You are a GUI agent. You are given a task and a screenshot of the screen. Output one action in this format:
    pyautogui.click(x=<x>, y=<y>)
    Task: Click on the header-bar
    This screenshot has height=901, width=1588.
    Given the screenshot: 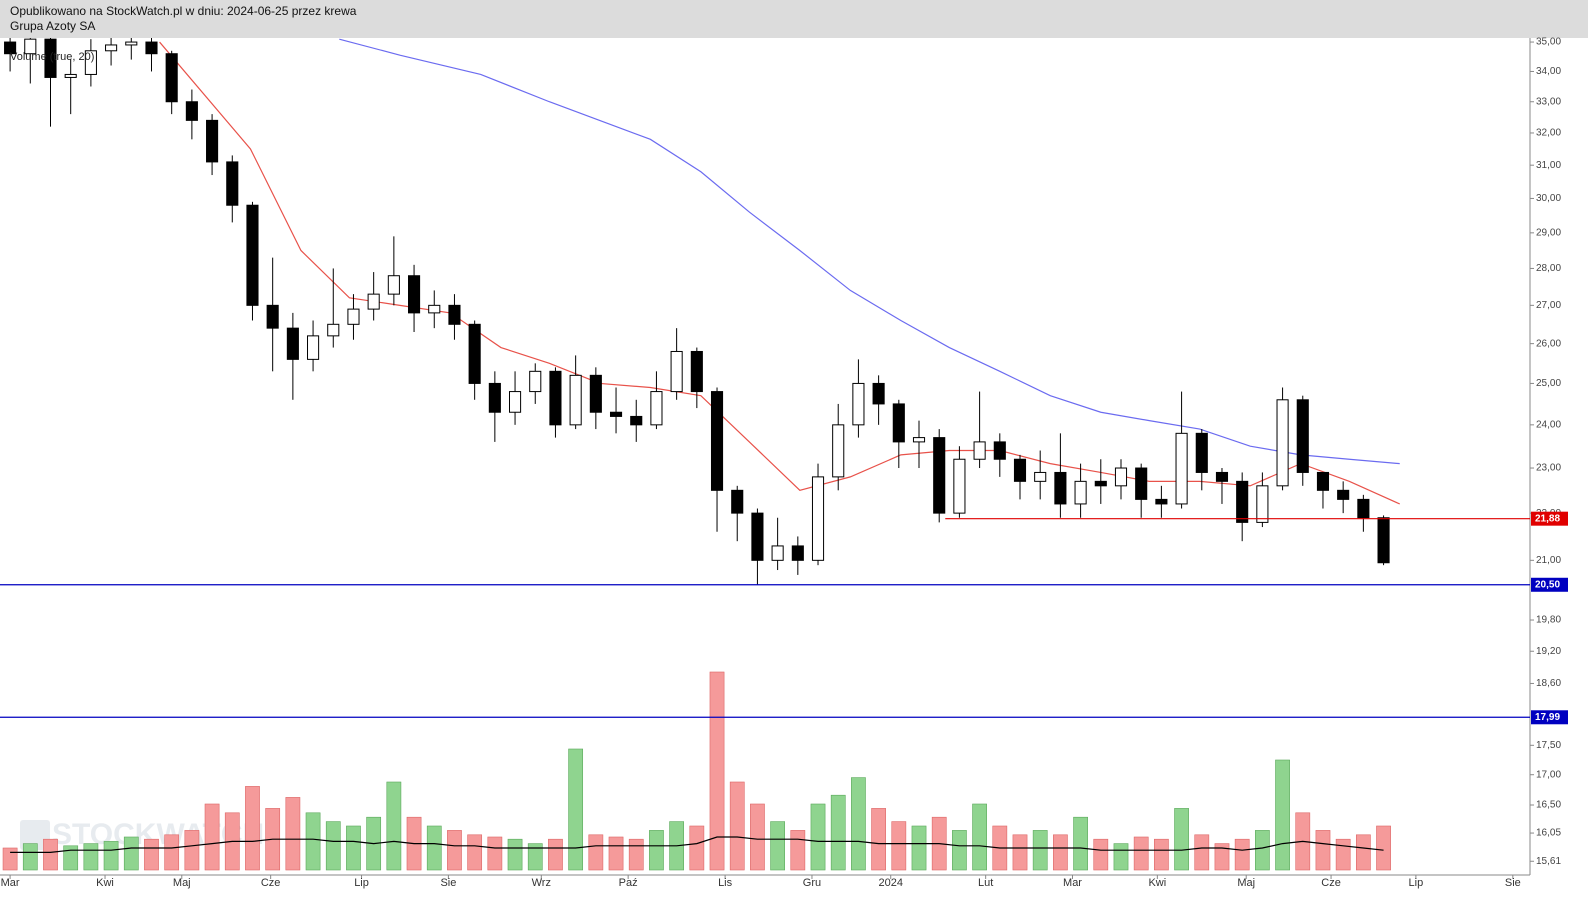 What is the action you would take?
    pyautogui.click(x=794, y=19)
    